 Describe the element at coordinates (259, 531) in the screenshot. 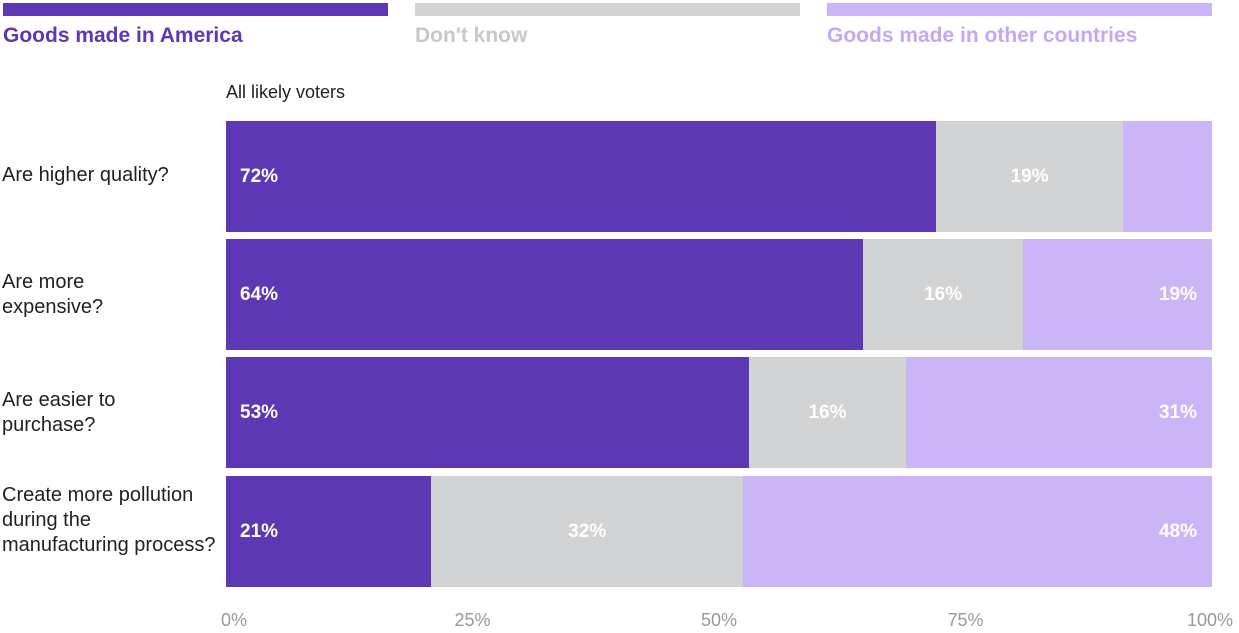

I see `data-label: 21%` at that location.